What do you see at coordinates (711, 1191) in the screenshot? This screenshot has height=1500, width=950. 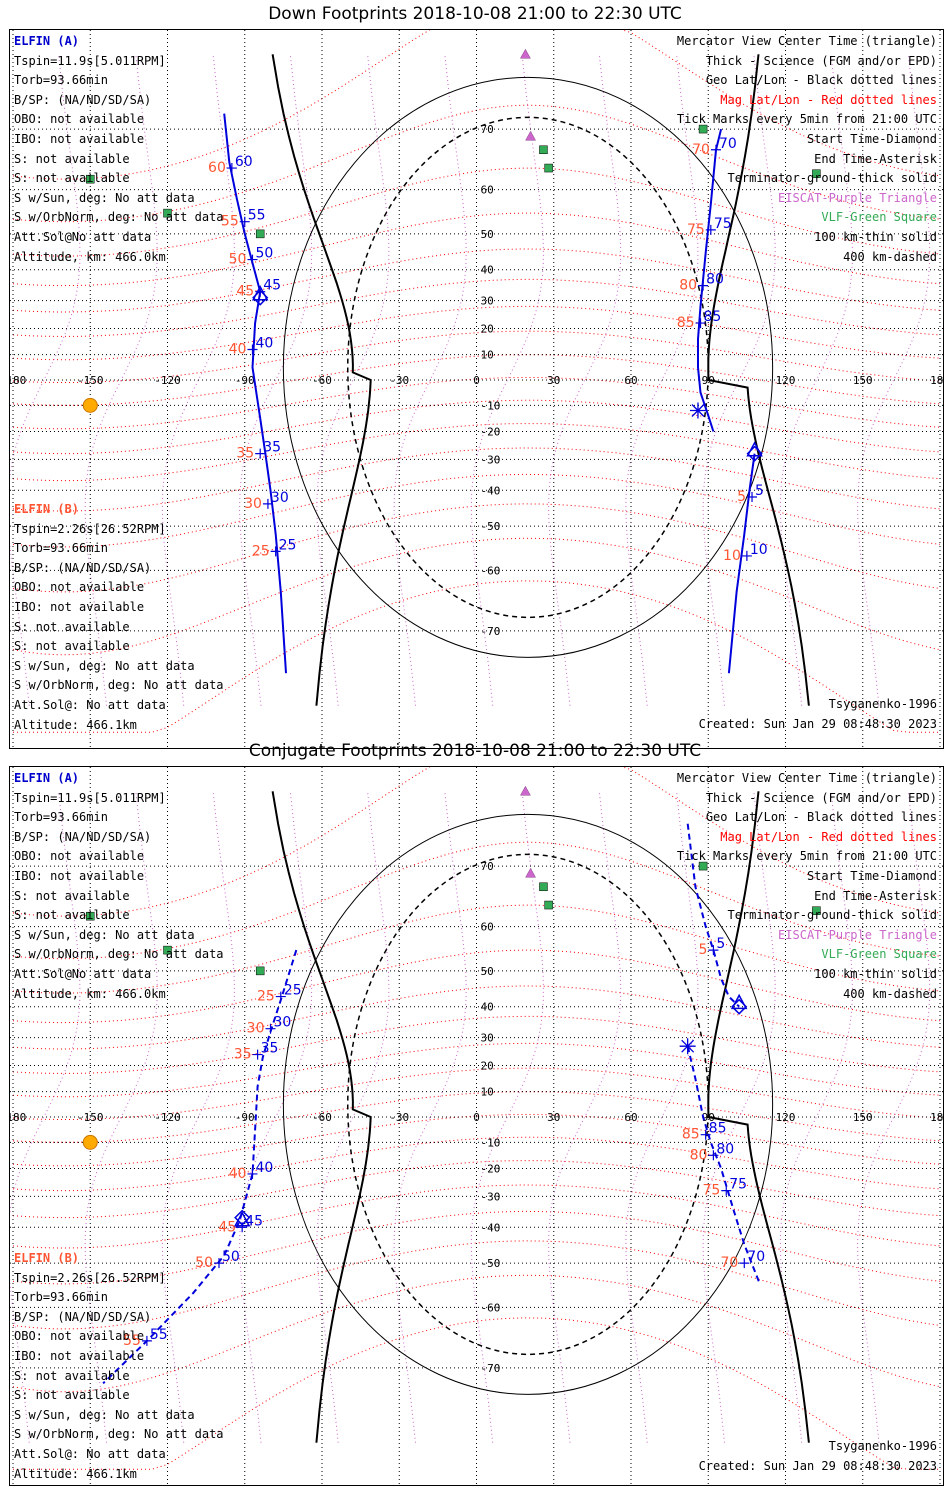 I see `tick-label-b: 75` at bounding box center [711, 1191].